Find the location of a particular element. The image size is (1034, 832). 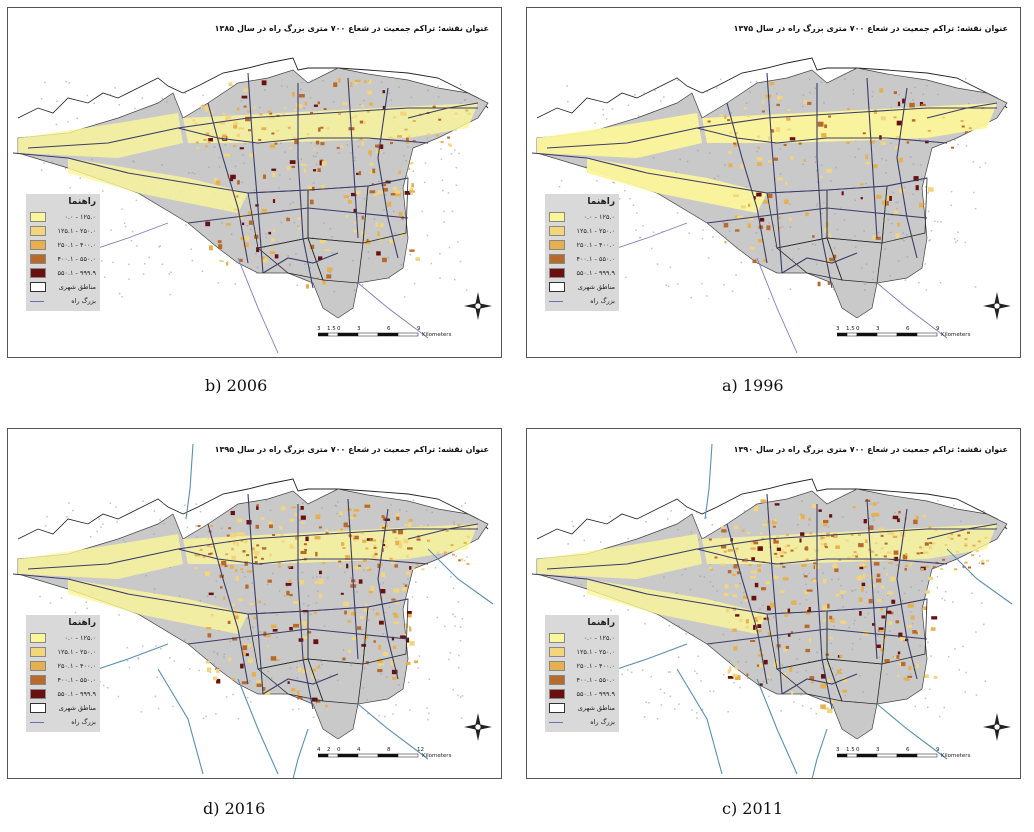

scale-segment is located at coordinates (333, 755).